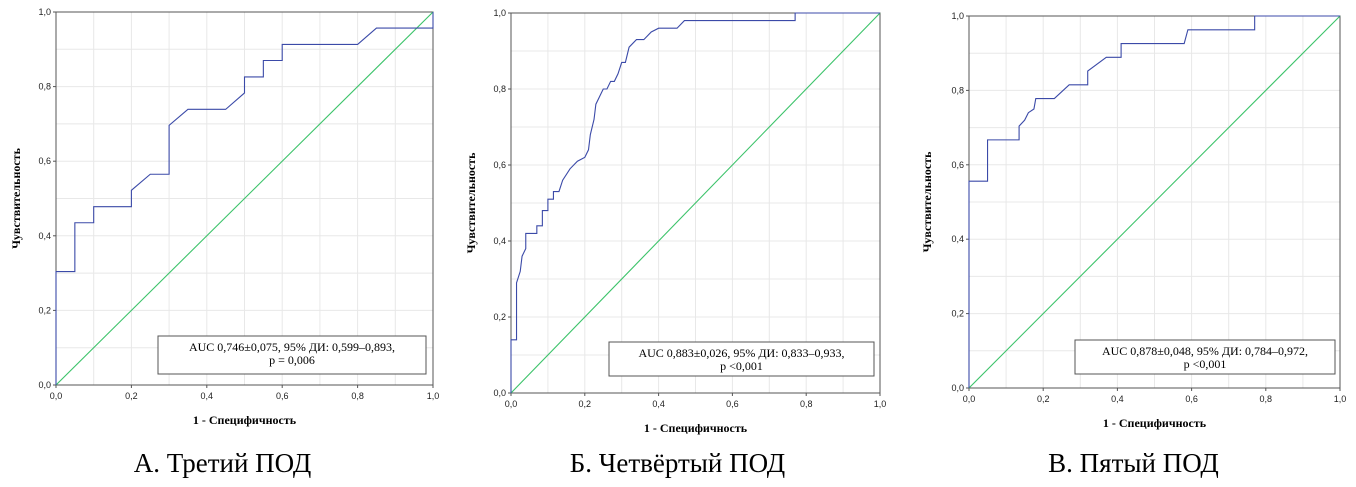  What do you see at coordinates (741, 353) in the screenshot?
I see `auc-text-line: AUC 0,883±0,026, 95% ДИ: 0,833–0,933,` at bounding box center [741, 353].